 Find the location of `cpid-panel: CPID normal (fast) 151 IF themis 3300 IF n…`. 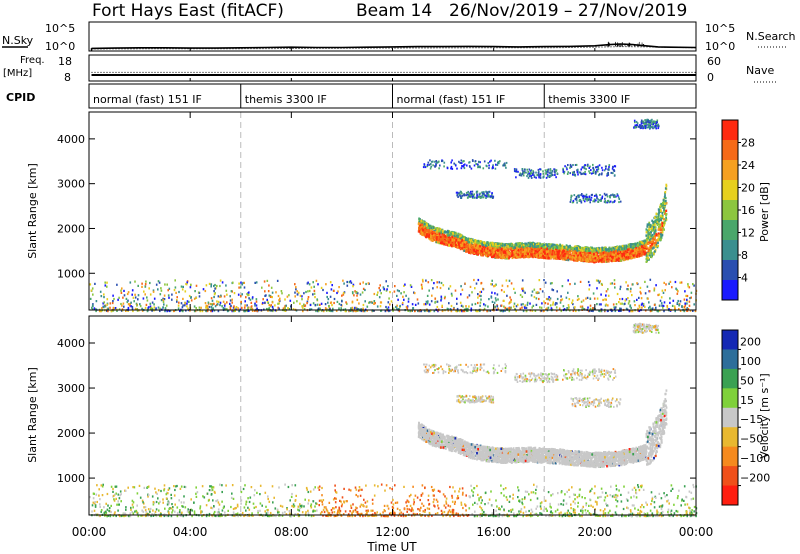

cpid-panel: CPID normal (fast) 151 IF themis 3300 IF n… is located at coordinates (351, 96).